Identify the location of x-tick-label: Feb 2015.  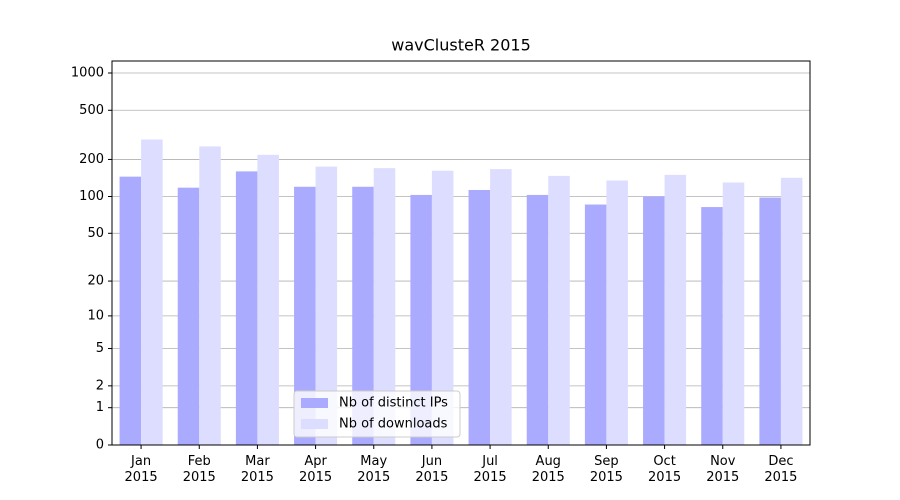
(199, 469).